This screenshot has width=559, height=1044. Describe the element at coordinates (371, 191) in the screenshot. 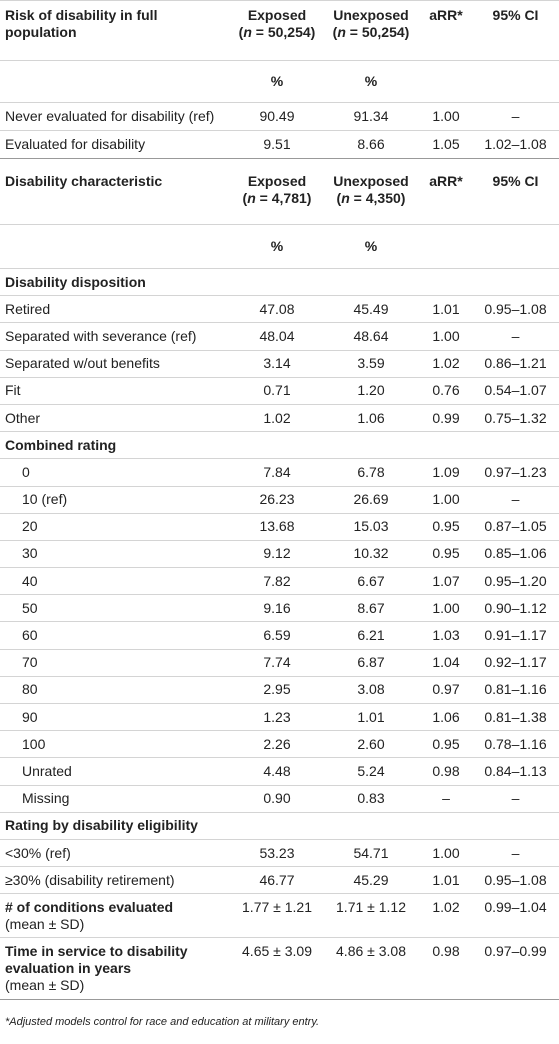

I see `column-header: Unexposed (n = 4,350)` at that location.